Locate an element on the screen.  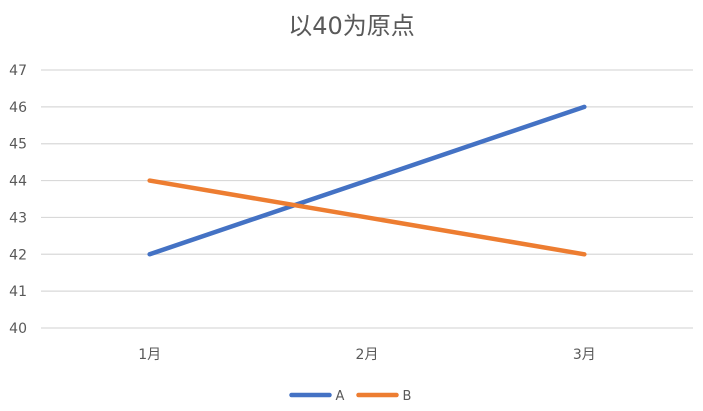
y-axis-tick-labels: 40 41 42 43 44 45 46 47 is located at coordinates (18, 200).